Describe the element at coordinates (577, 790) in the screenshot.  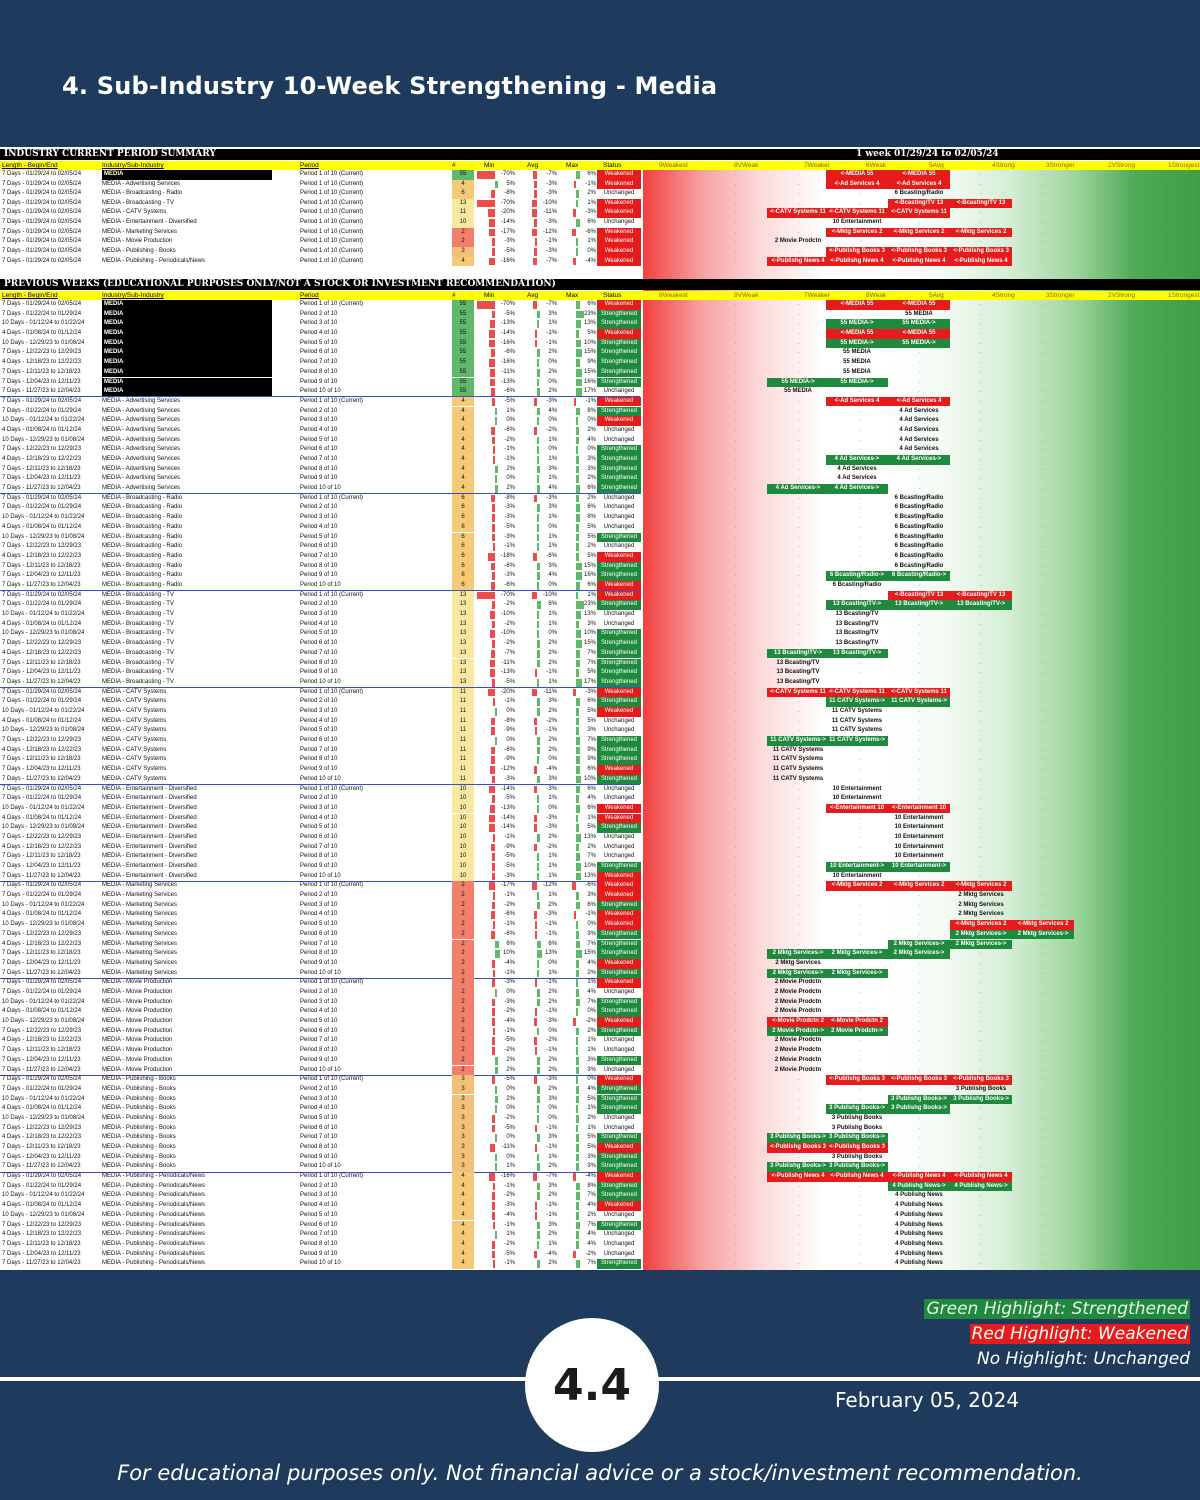
I see `previous-max-cell: 6%` at that location.